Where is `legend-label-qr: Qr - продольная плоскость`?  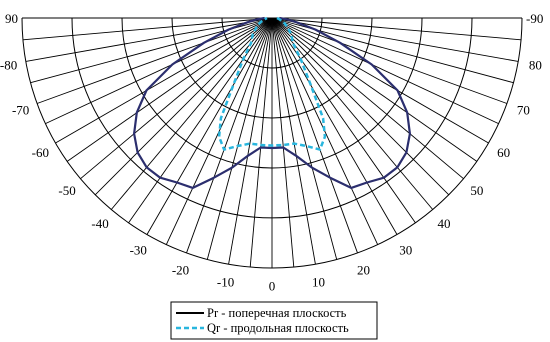 legend-label-qr: Qr - продольная плоскость is located at coordinates (278, 328).